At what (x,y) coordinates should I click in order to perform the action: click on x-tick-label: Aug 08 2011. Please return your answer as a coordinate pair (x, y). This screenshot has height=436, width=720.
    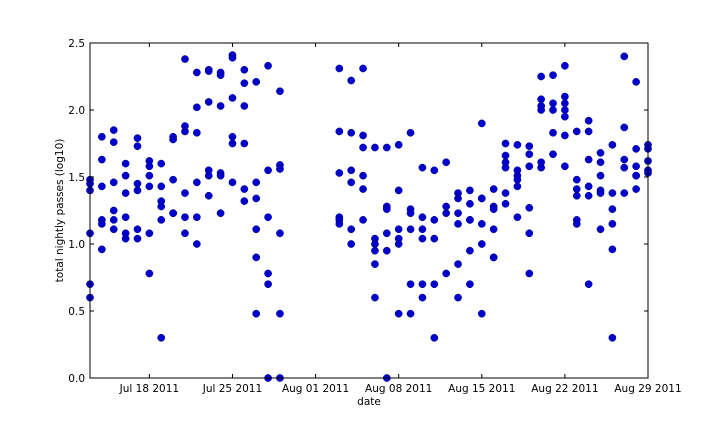
    Looking at the image, I should click on (398, 389).